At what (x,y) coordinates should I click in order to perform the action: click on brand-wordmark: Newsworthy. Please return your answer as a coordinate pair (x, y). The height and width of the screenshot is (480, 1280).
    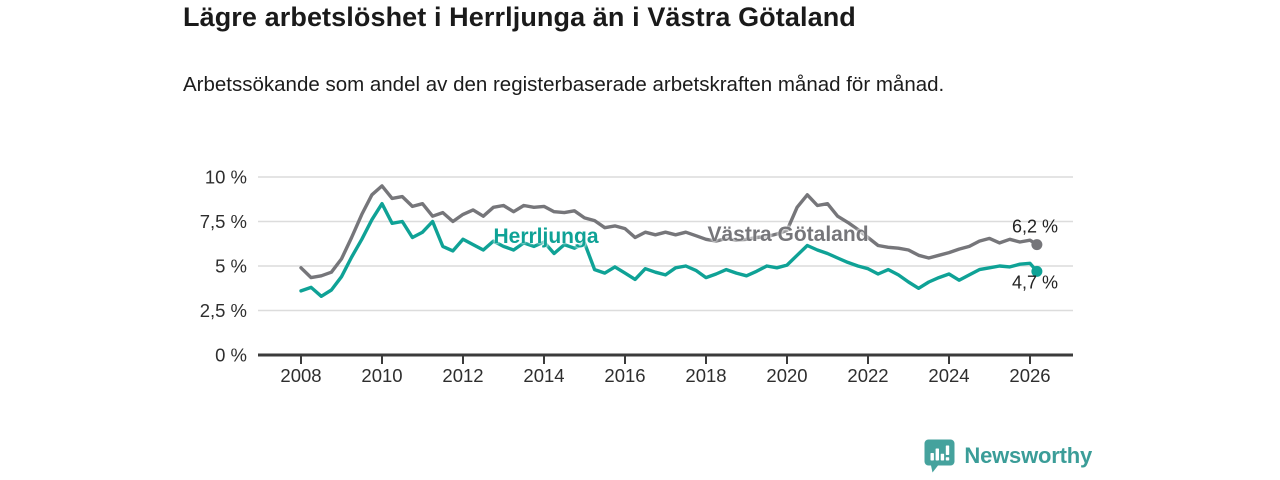
    Looking at the image, I should click on (1028, 455).